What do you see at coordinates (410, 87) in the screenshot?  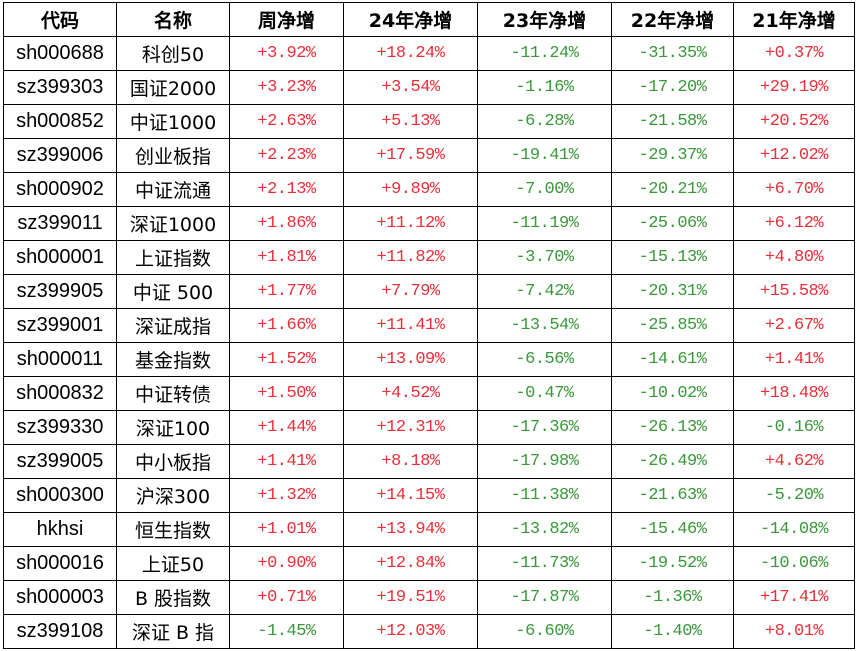 I see `change-2024-cell: +3.54%` at bounding box center [410, 87].